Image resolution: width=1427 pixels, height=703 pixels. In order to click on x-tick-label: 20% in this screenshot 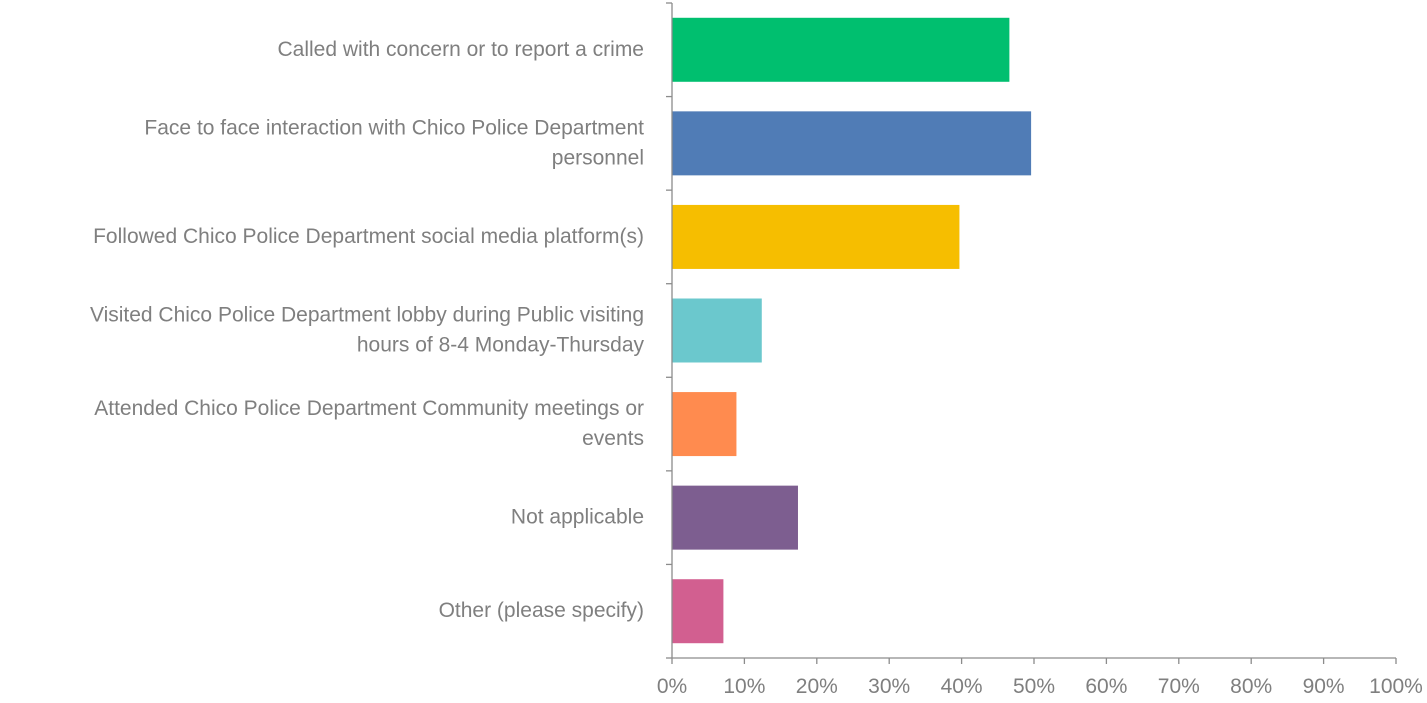, I will do `click(817, 686)`.